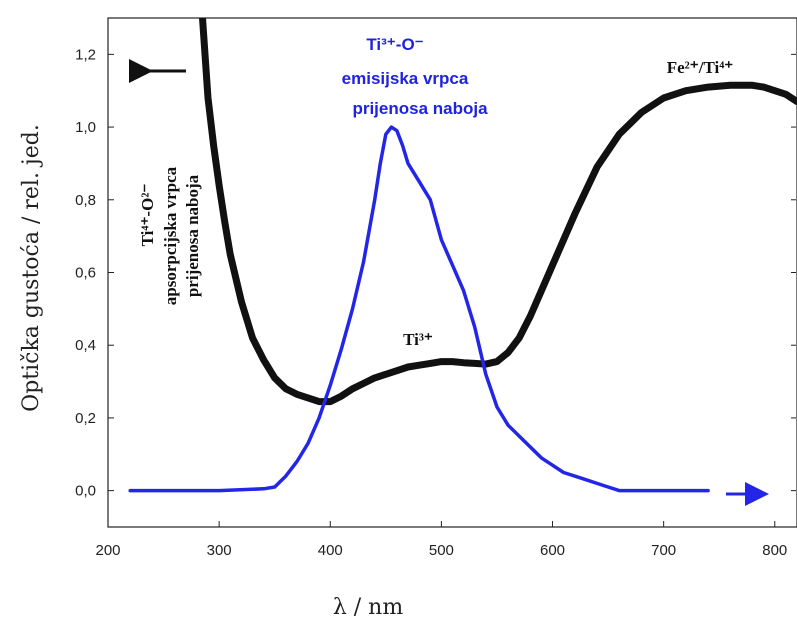 This screenshot has height=619, width=797. What do you see at coordinates (441, 550) in the screenshot?
I see `x-tick-label: 500` at bounding box center [441, 550].